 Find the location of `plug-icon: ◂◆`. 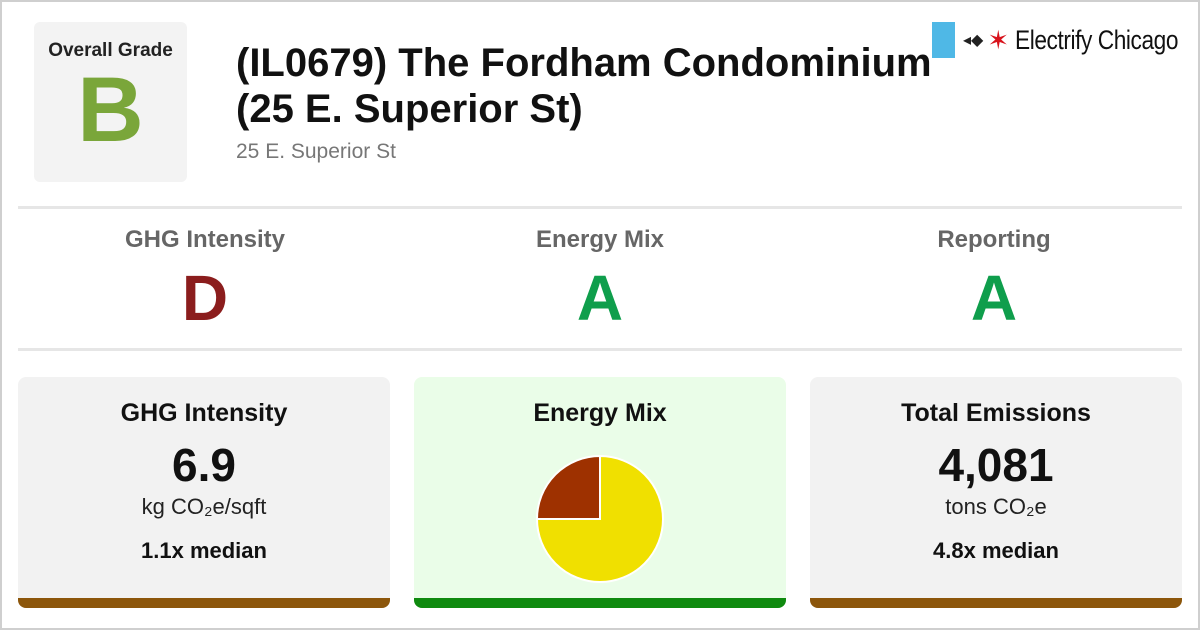

plug-icon: ◂◆ is located at coordinates (973, 40).